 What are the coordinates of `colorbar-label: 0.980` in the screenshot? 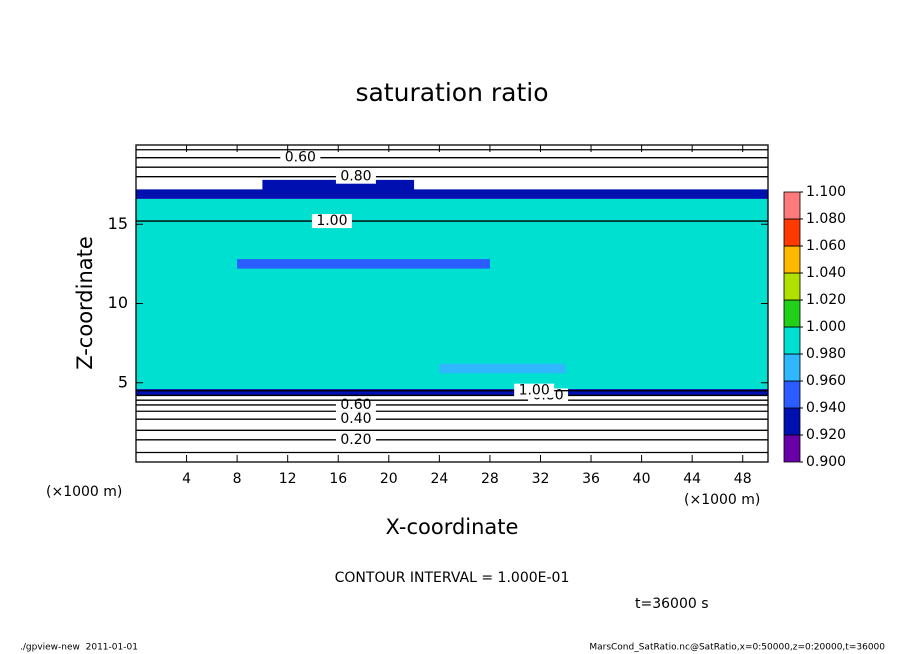 It's located at (826, 354).